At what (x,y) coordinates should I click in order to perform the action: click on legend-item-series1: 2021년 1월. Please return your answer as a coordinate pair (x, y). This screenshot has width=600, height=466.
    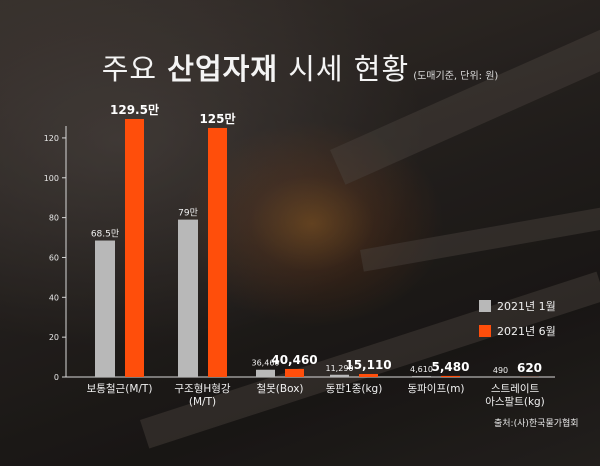
    Looking at the image, I should click on (517, 306).